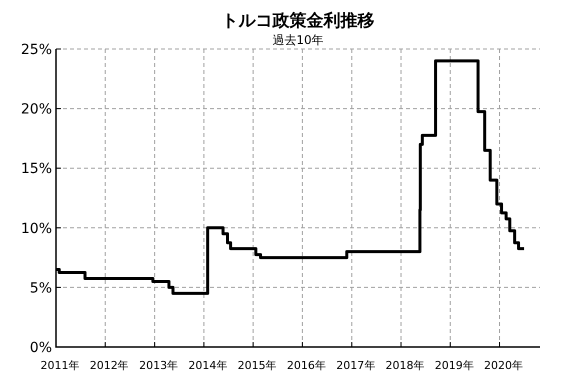  Describe the element at coordinates (60, 365) in the screenshot. I see `x-tick-label: 2011年` at that location.